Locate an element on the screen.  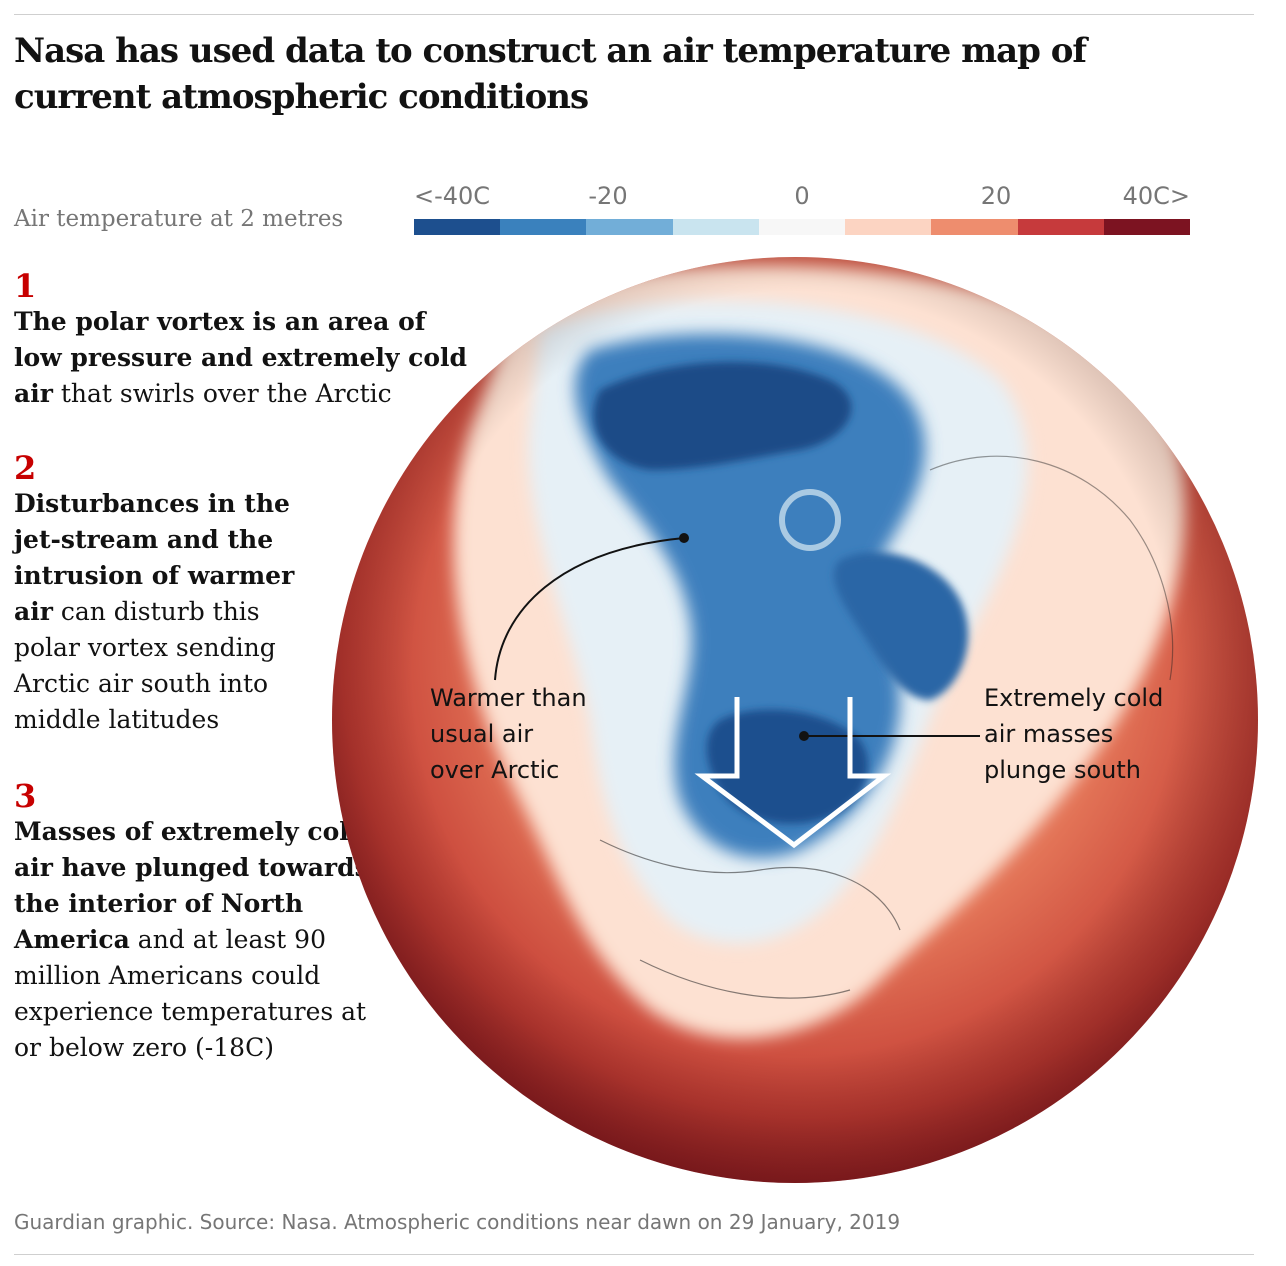
tick-label: 20 is located at coordinates (996, 196).